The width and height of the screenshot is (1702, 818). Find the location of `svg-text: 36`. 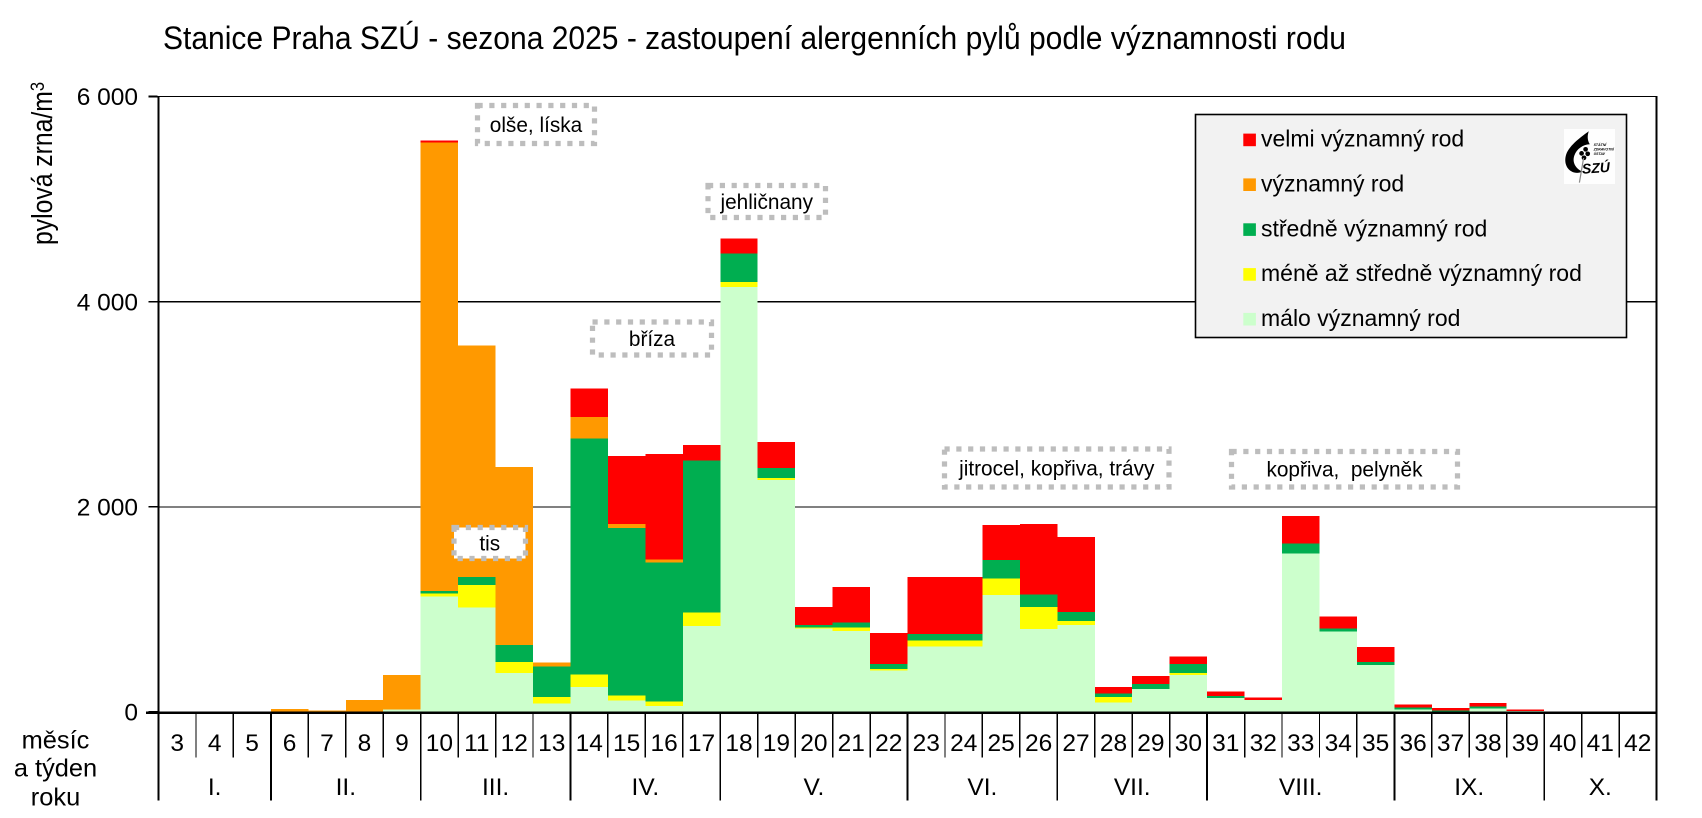

svg-text: 36 is located at coordinates (1412, 743).